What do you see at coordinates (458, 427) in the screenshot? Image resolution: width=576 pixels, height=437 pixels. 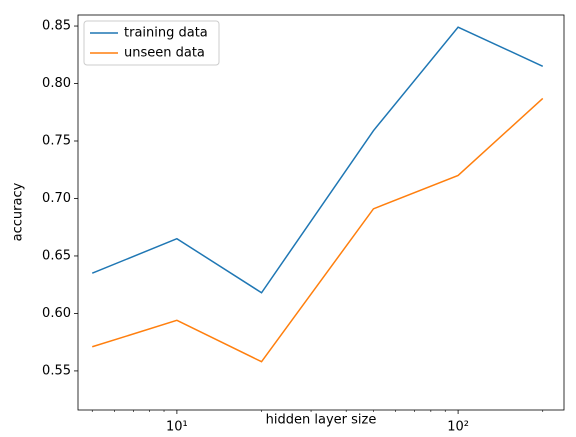 I see `x-tick-label: 10²` at bounding box center [458, 427].